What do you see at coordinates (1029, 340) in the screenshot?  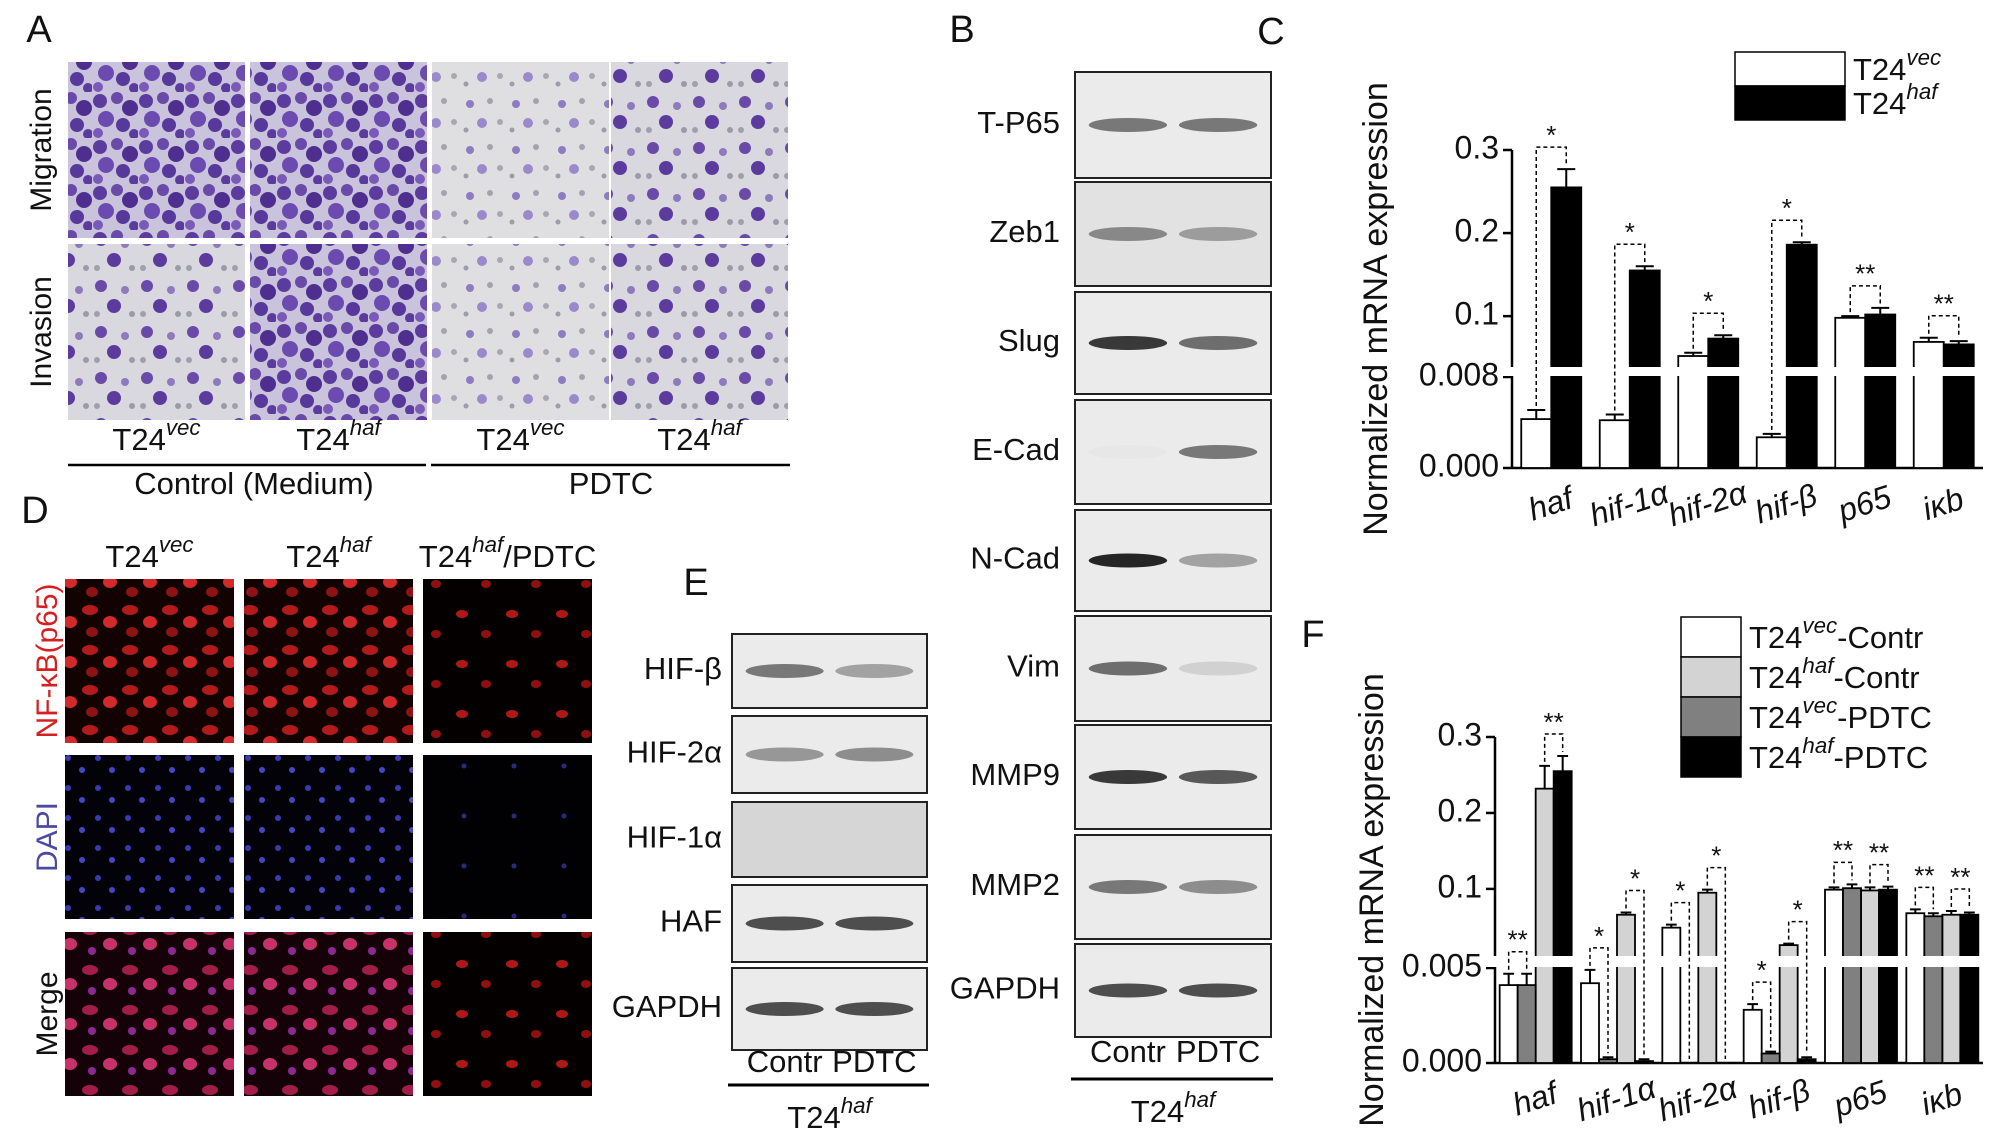 I see `protein-label: Slug` at bounding box center [1029, 340].